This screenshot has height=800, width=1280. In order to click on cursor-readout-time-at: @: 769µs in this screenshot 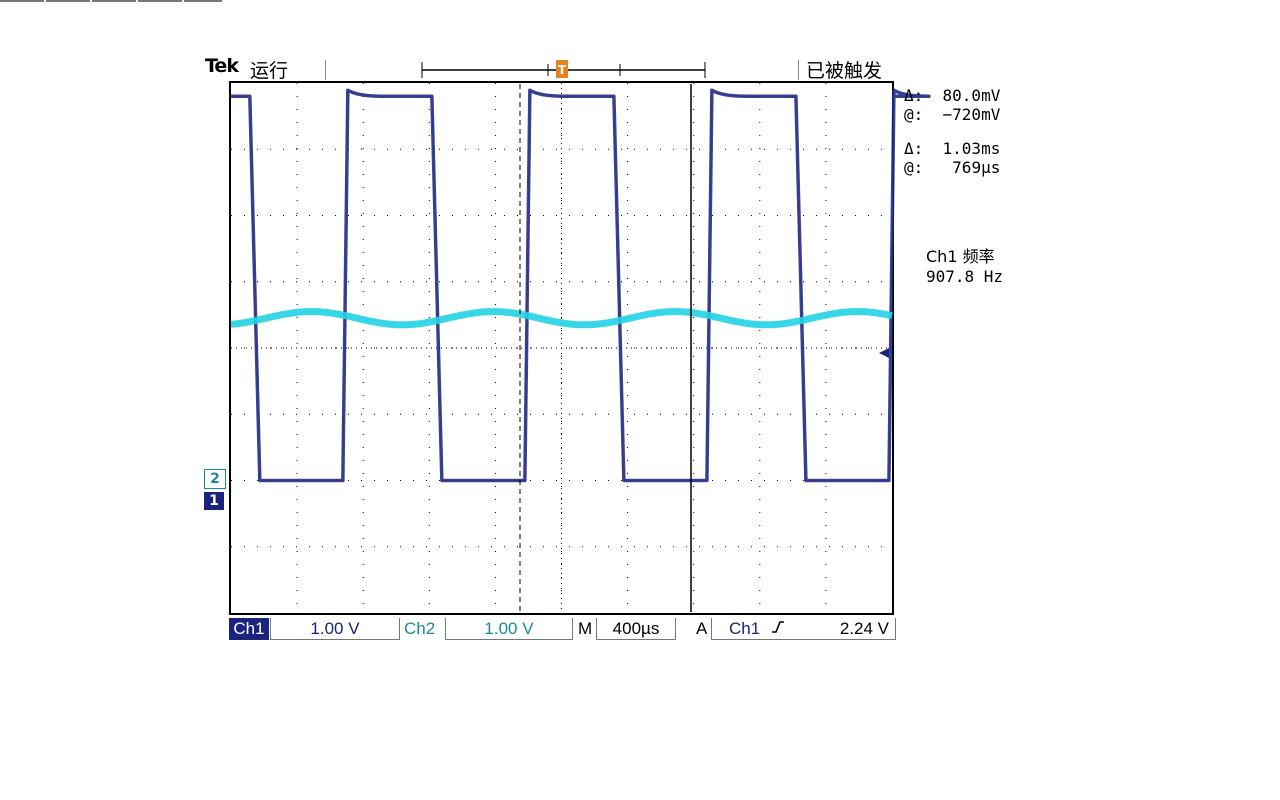, I will do `click(952, 168)`.